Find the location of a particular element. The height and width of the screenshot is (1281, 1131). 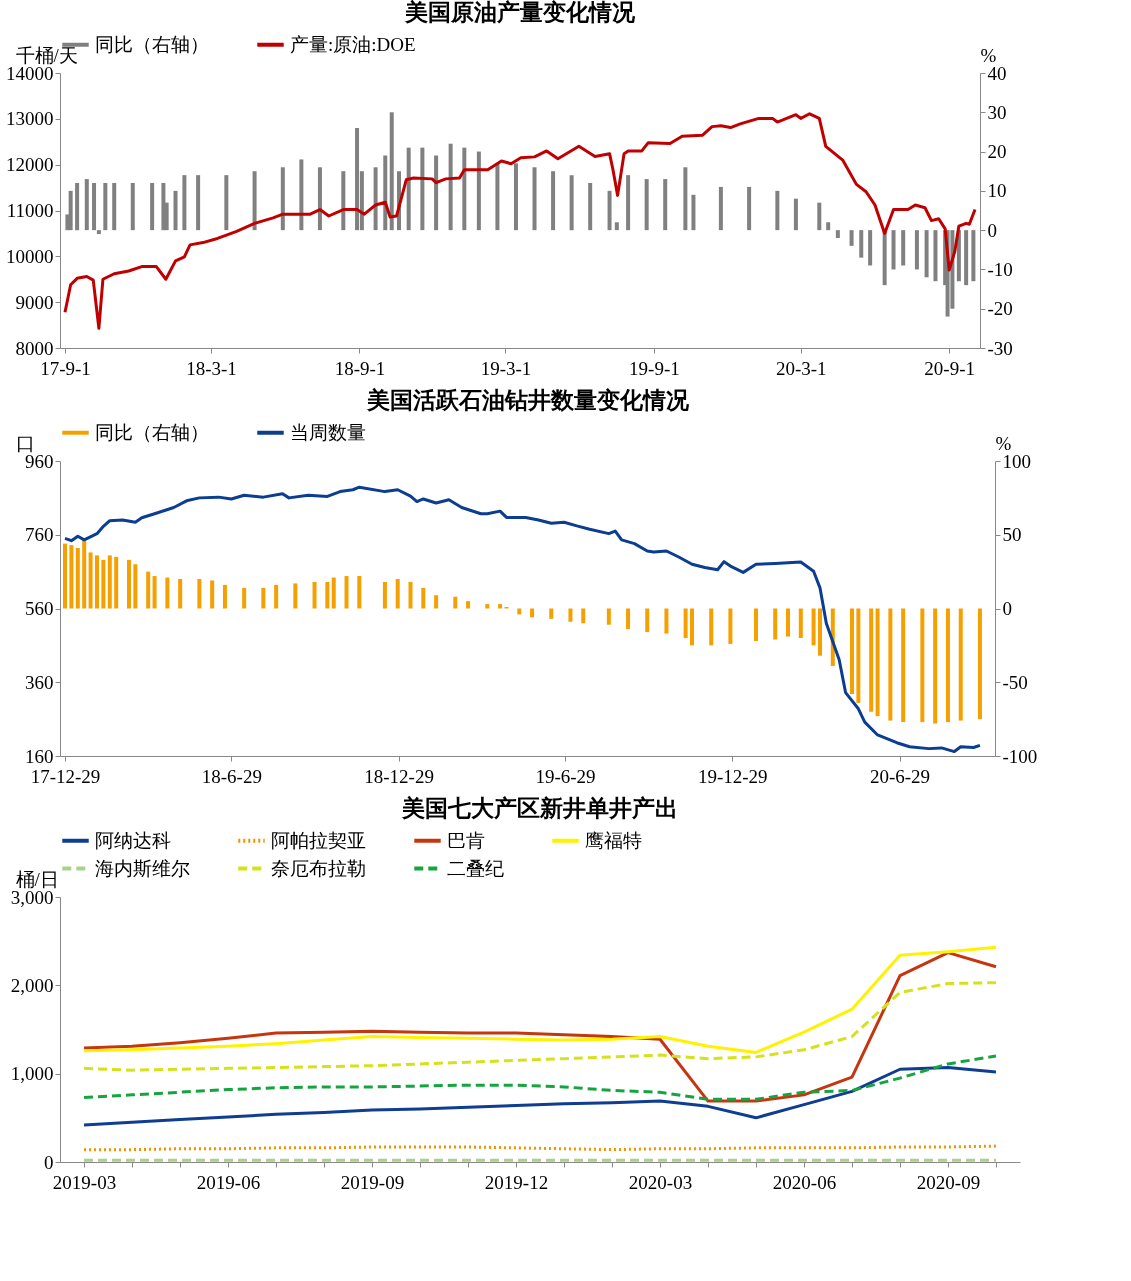

x-tick-label: 18-3-1 is located at coordinates (211, 368).